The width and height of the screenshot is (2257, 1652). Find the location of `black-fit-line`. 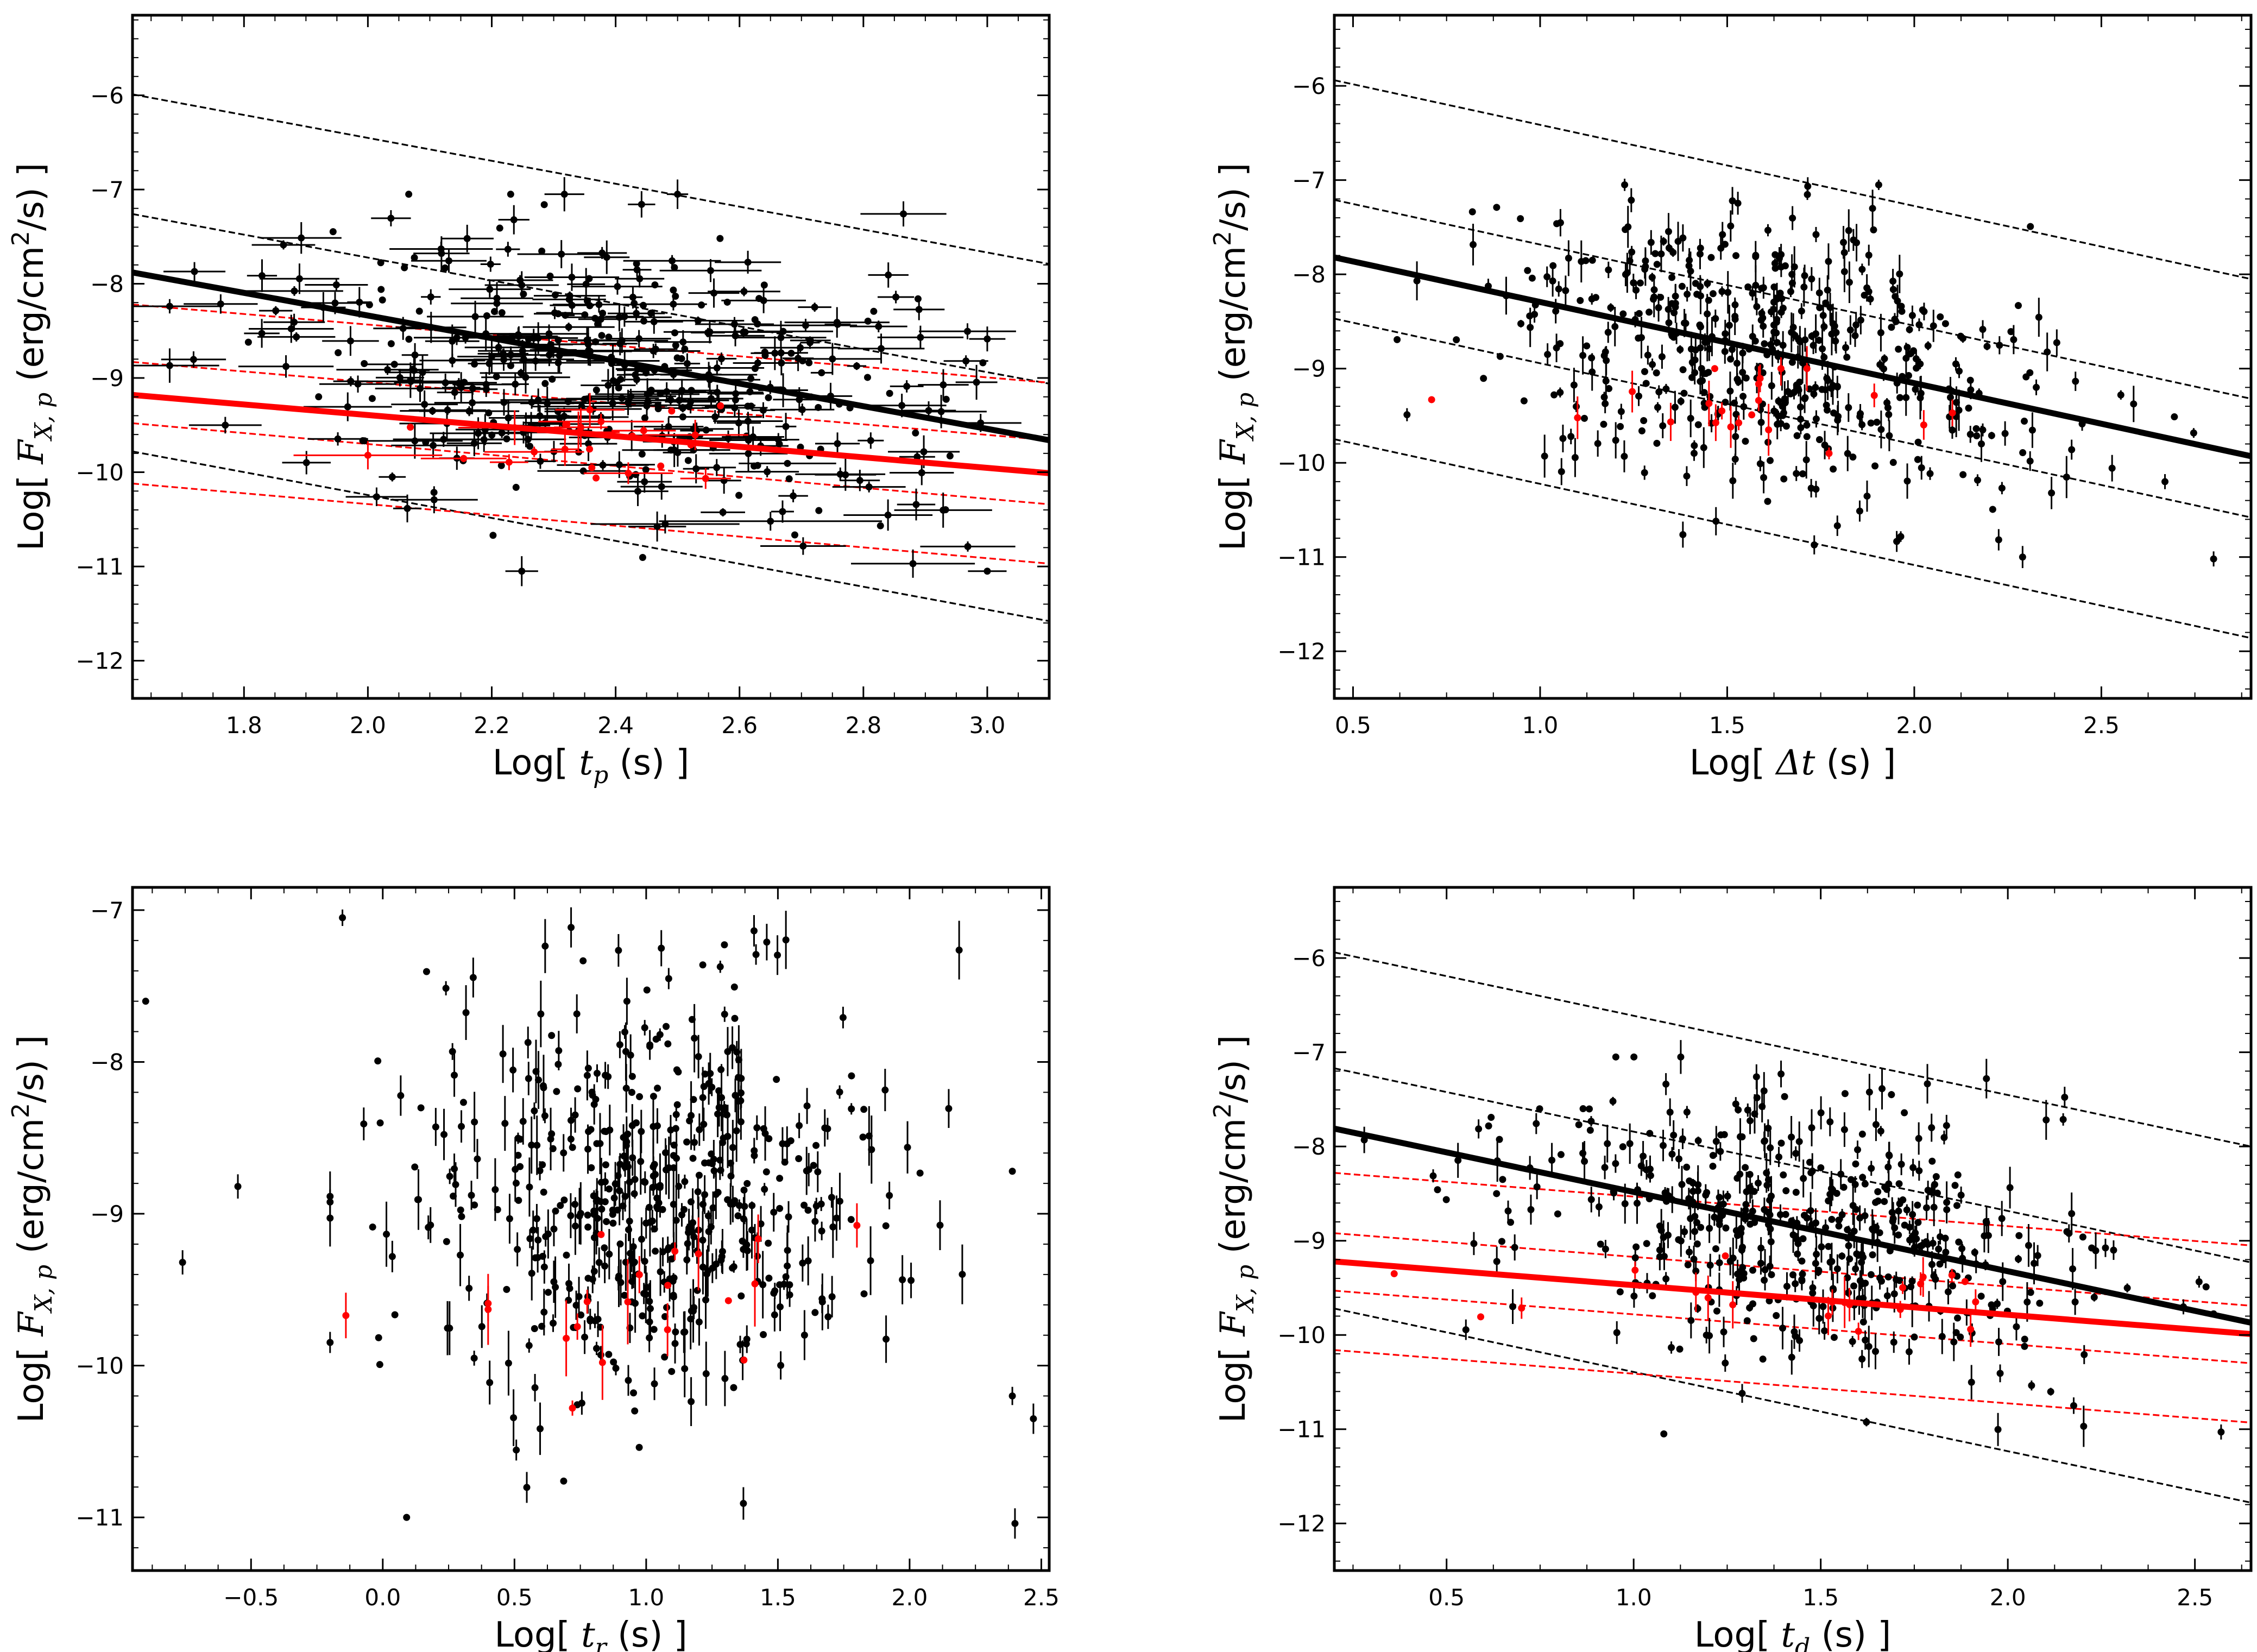

black-fit-line is located at coordinates (1792, 357).